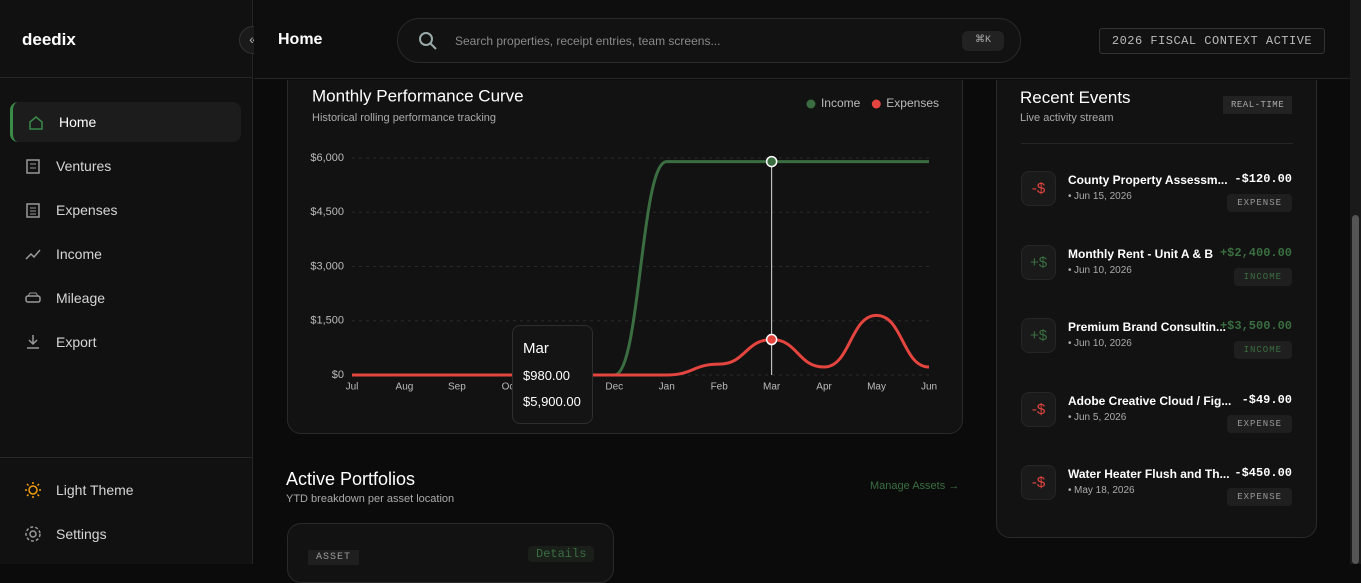  I want to click on y-tick-label: $4,500, so click(327, 212).